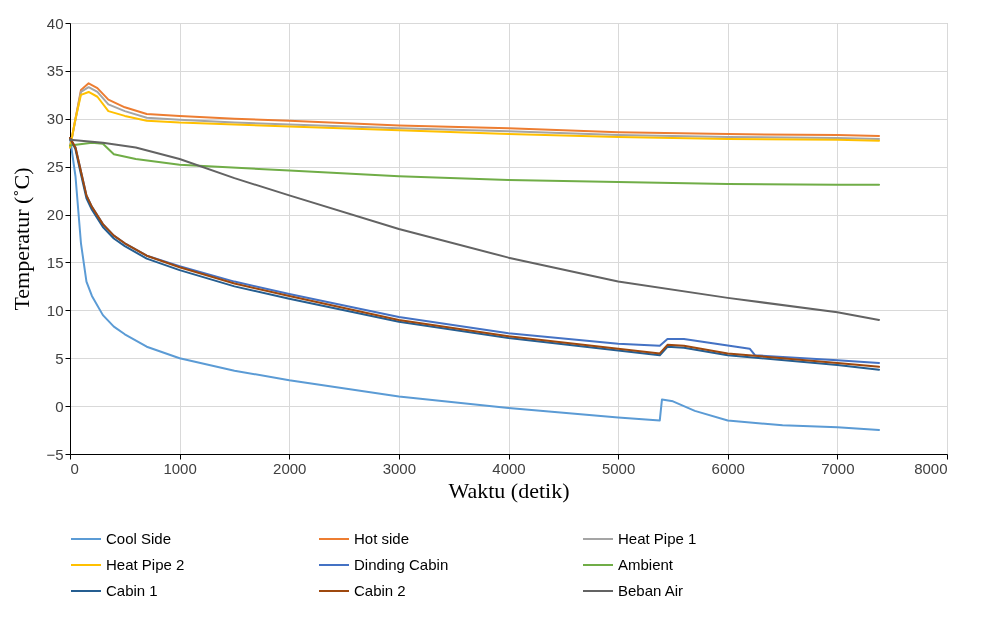 The height and width of the screenshot is (628, 1005). I want to click on y-axis-title: Temperatur (˚C), so click(22, 239).